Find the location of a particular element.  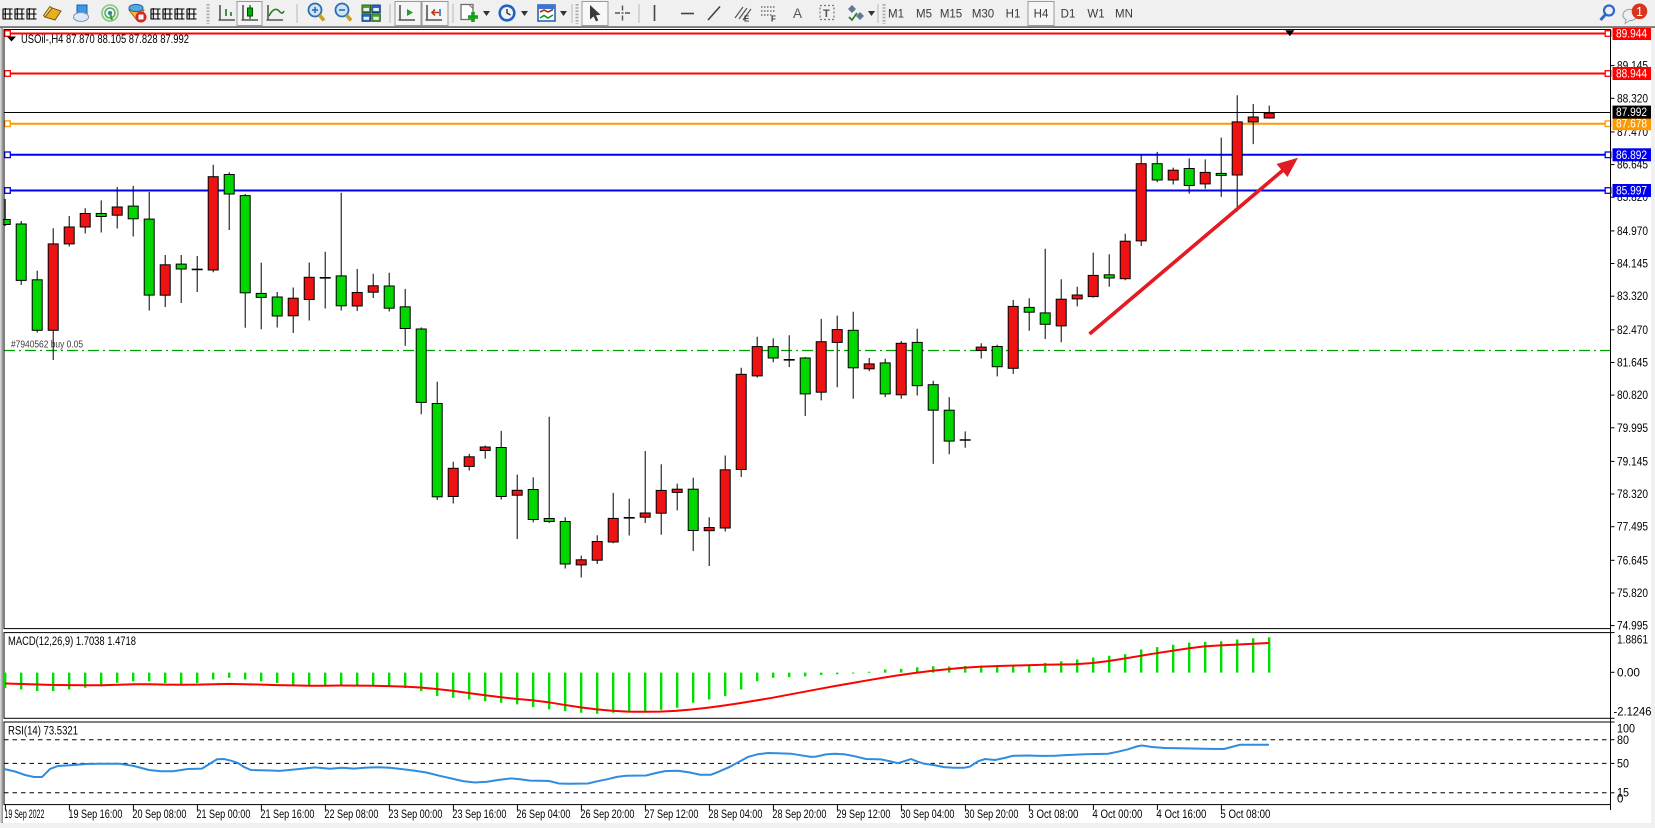

svg-text: 23 Sep 16:00 is located at coordinates (479, 815).